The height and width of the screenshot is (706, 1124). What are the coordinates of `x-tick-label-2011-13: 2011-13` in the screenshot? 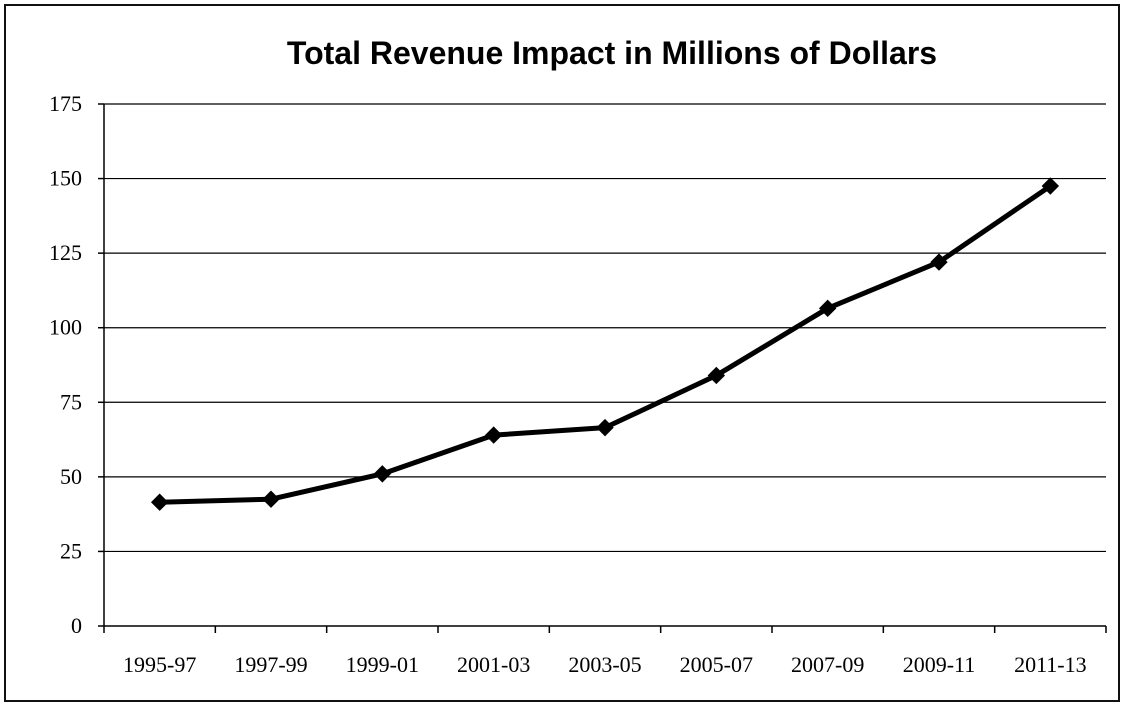 It's located at (1050, 664).